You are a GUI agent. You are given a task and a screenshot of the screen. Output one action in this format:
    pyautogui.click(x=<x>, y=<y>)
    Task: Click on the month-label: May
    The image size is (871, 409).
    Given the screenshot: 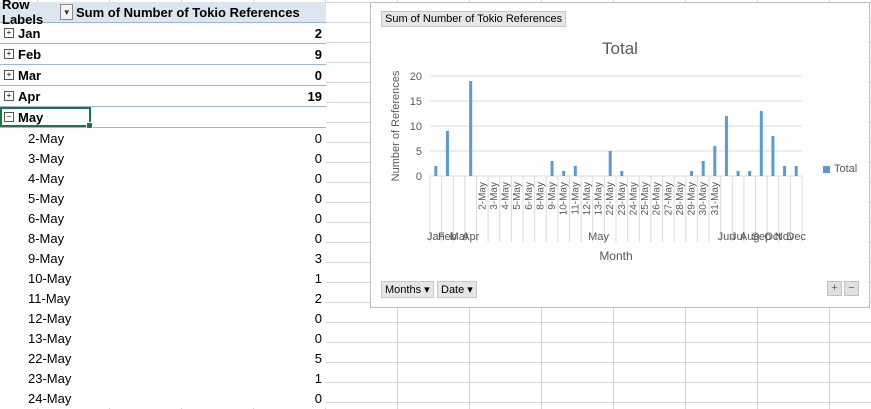 What is the action you would take?
    pyautogui.click(x=31, y=117)
    